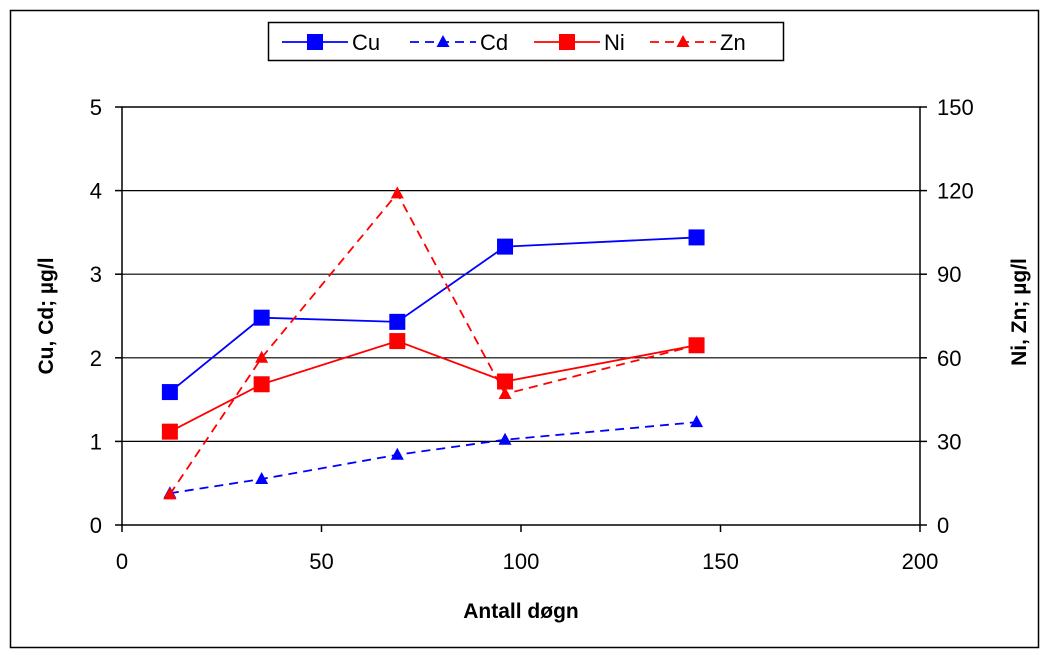  Describe the element at coordinates (96, 441) in the screenshot. I see `y-left-tick-label: 1` at that location.